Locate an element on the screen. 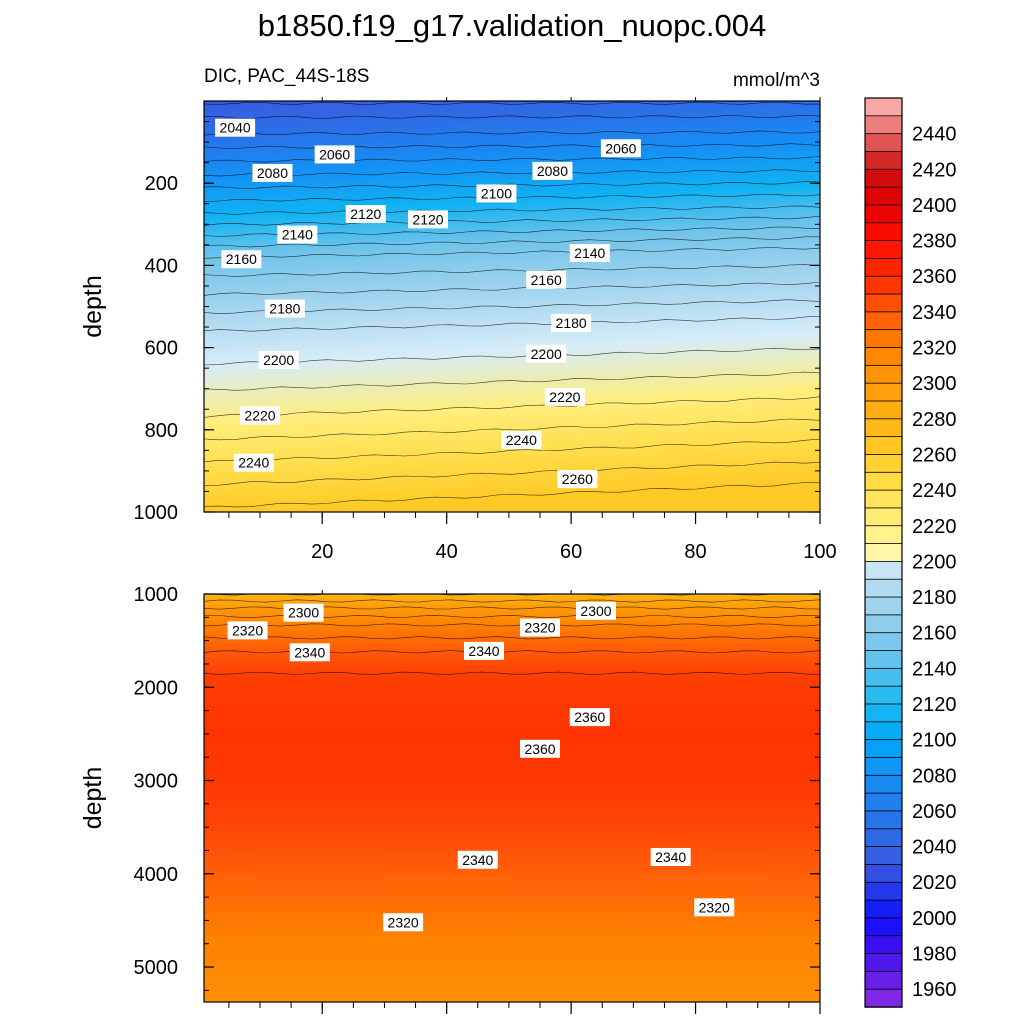 The image size is (1024, 1024). colorbar-label: 2060 is located at coordinates (934, 812).